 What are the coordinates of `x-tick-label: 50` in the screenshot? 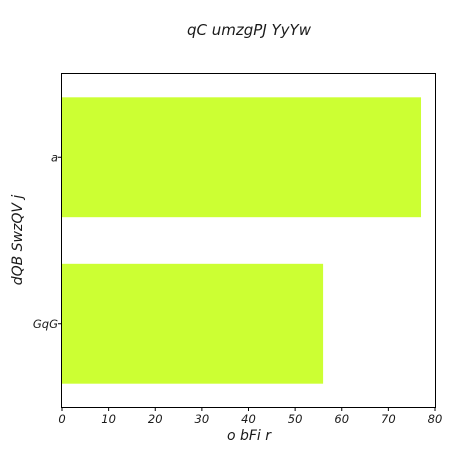 It's located at (295, 419).